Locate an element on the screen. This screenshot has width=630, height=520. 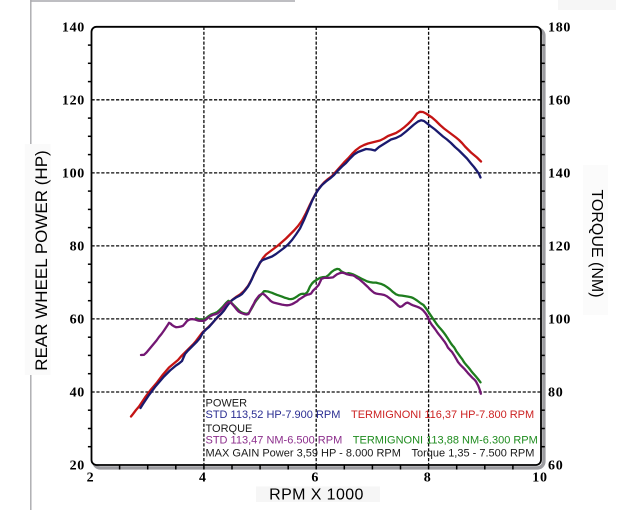
svg-text: TERMIGNONI 116,37 HP-7.800 RPM is located at coordinates (442, 415).